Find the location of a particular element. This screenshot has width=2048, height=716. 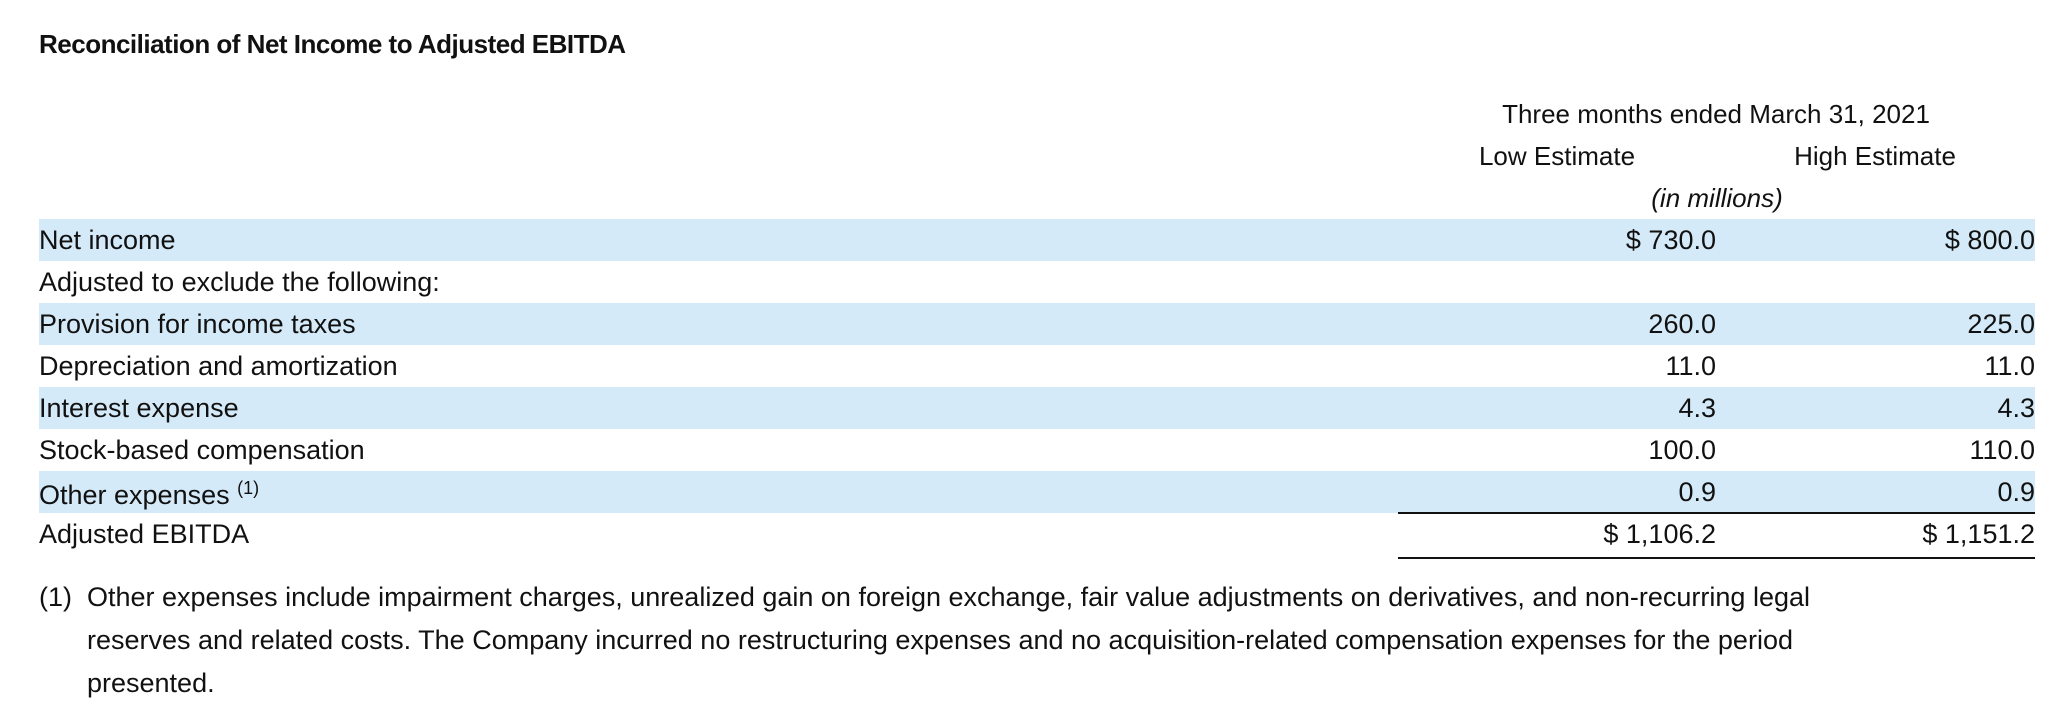

row-label: Depreciation and amortization is located at coordinates (218, 366).